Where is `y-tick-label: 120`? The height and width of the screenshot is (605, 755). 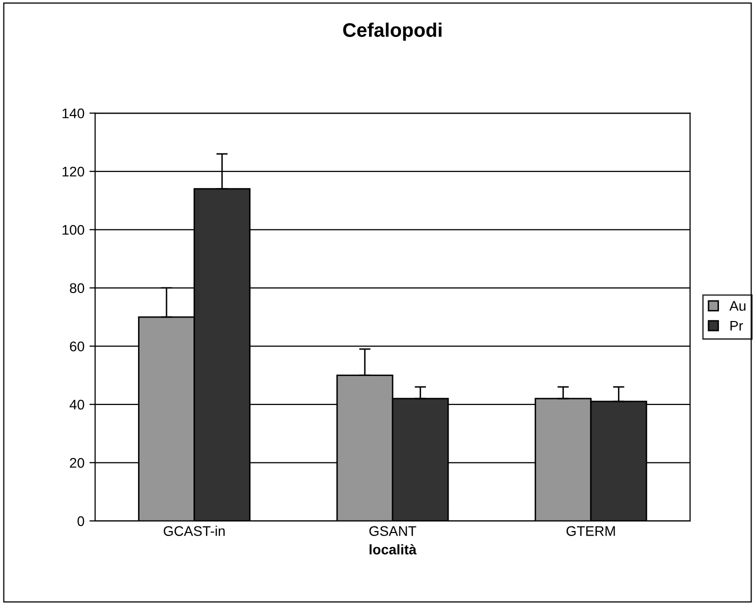
y-tick-label: 120 is located at coordinates (73, 171).